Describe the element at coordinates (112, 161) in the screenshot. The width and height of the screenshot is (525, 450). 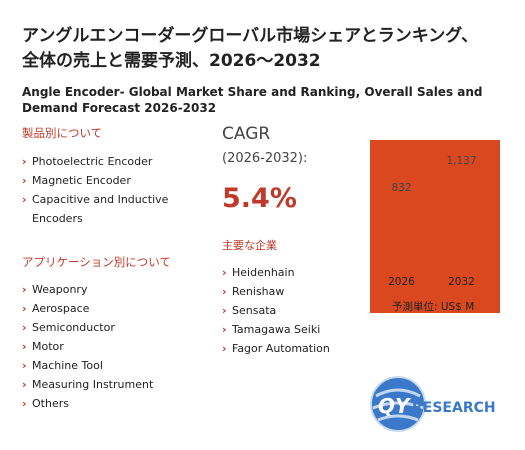
I see `list-item: Photoelectric Encoder` at that location.